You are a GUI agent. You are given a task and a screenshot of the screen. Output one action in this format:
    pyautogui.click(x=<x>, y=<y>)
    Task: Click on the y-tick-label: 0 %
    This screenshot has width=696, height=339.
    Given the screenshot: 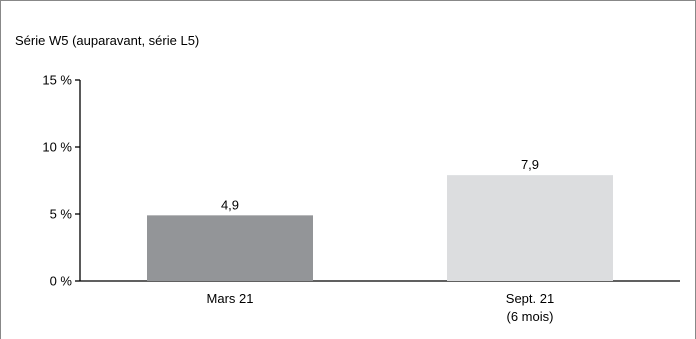 What is the action you would take?
    pyautogui.click(x=61, y=281)
    